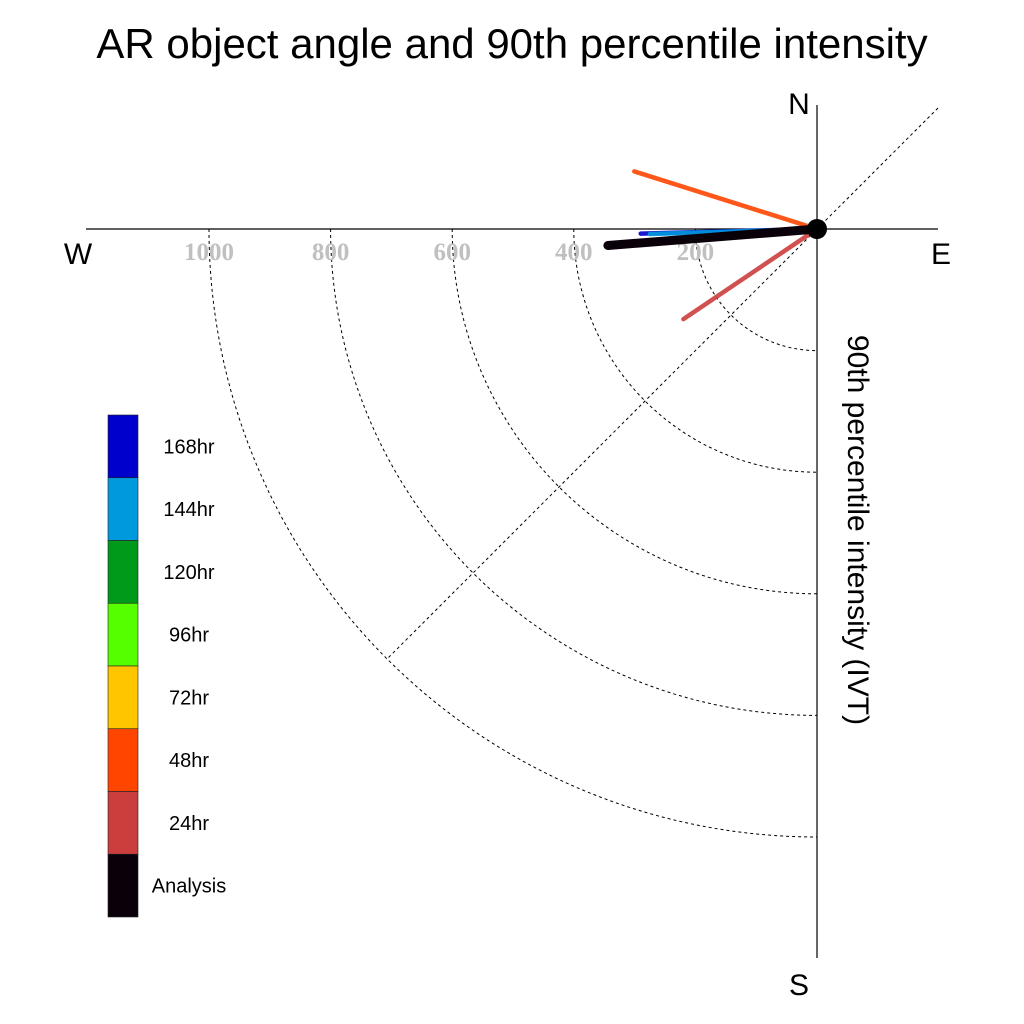  I want to click on tick-label-1000: 1000, so click(209, 252).